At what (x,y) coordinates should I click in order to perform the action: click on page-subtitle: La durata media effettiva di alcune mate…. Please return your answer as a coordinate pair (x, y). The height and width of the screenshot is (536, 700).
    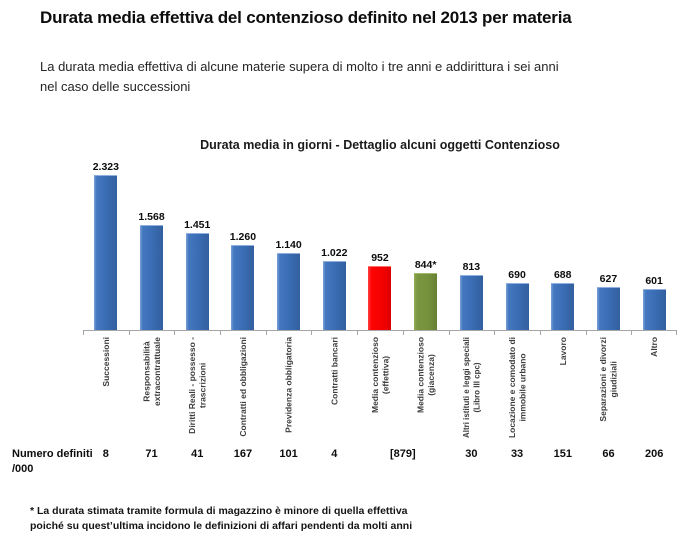
    Looking at the image, I should click on (299, 76).